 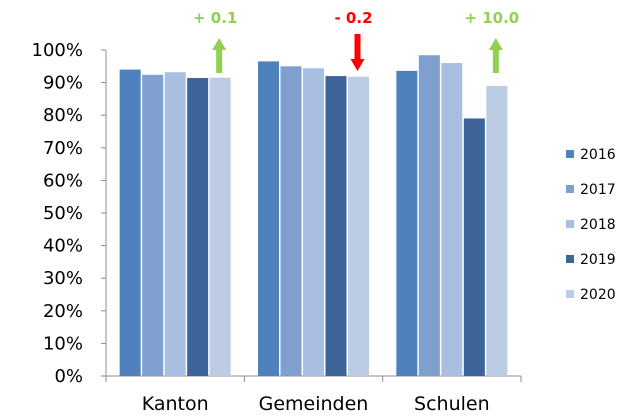 I want to click on x-category-label: Gemeinden, so click(x=314, y=404).